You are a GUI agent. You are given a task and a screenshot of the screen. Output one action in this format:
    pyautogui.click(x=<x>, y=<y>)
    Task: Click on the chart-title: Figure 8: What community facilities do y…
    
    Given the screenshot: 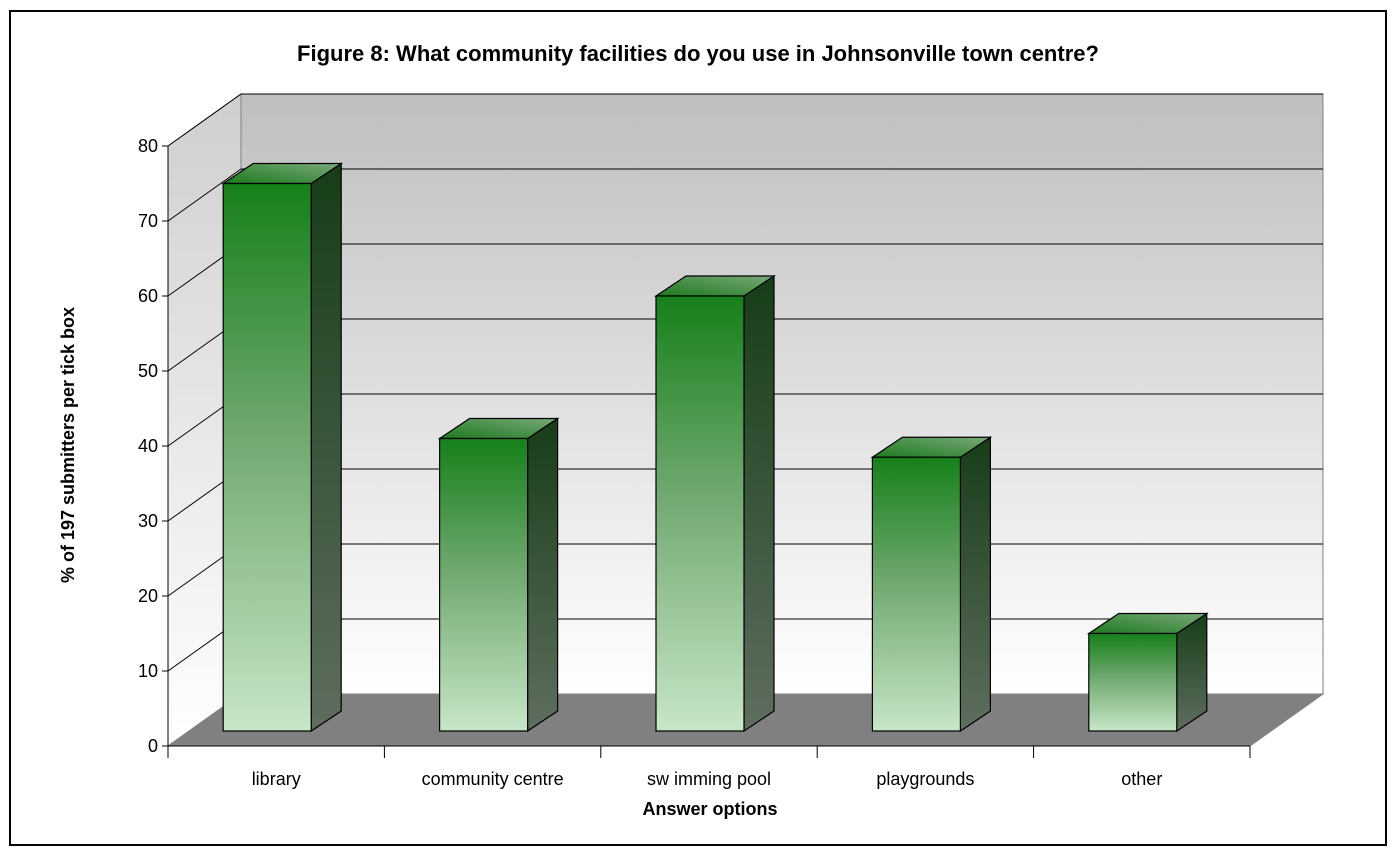 What is the action you would take?
    pyautogui.click(x=698, y=53)
    